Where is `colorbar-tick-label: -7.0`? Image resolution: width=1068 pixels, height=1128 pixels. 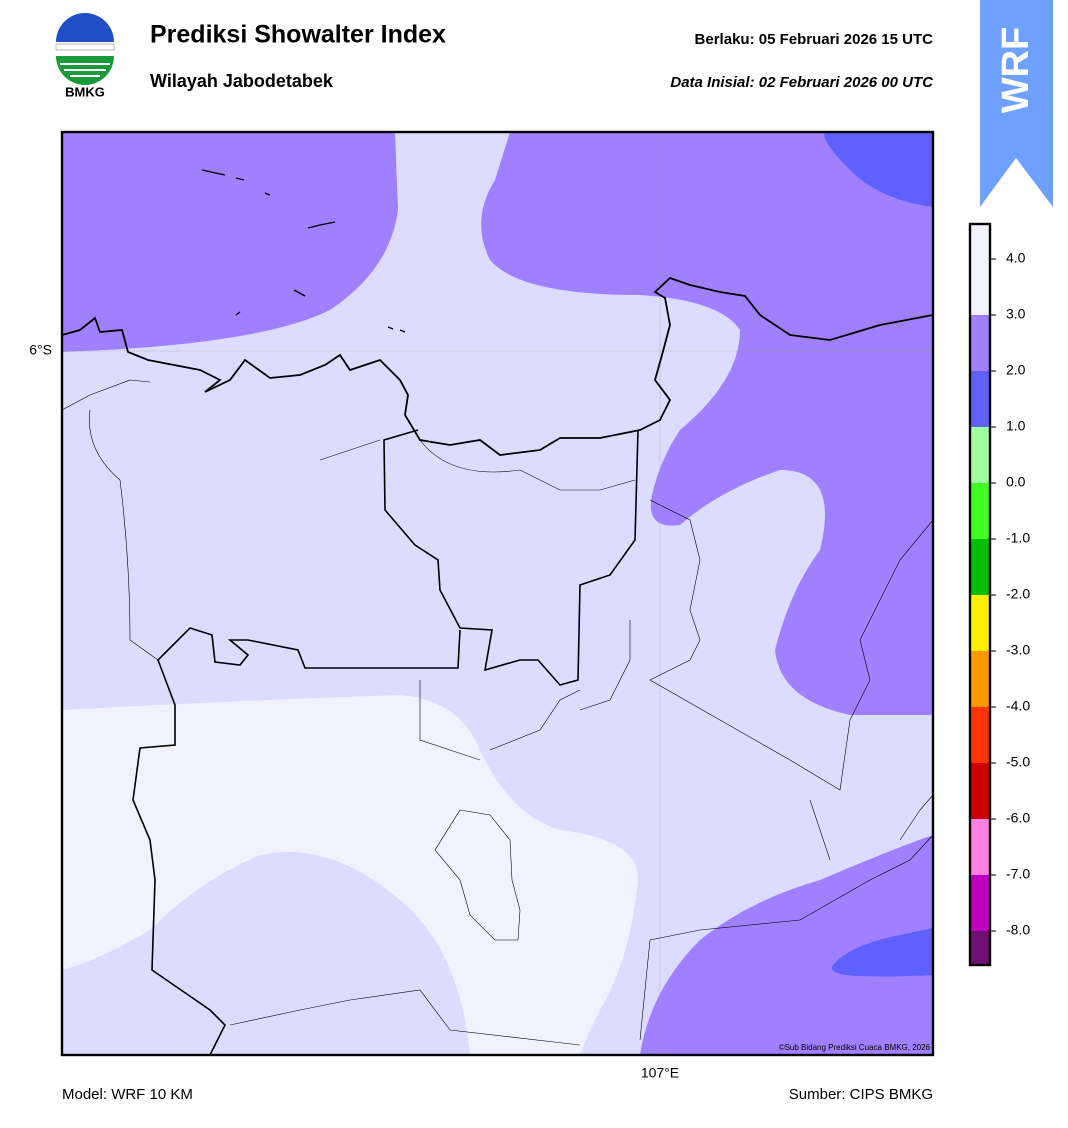 colorbar-tick-label: -7.0 is located at coordinates (1018, 874).